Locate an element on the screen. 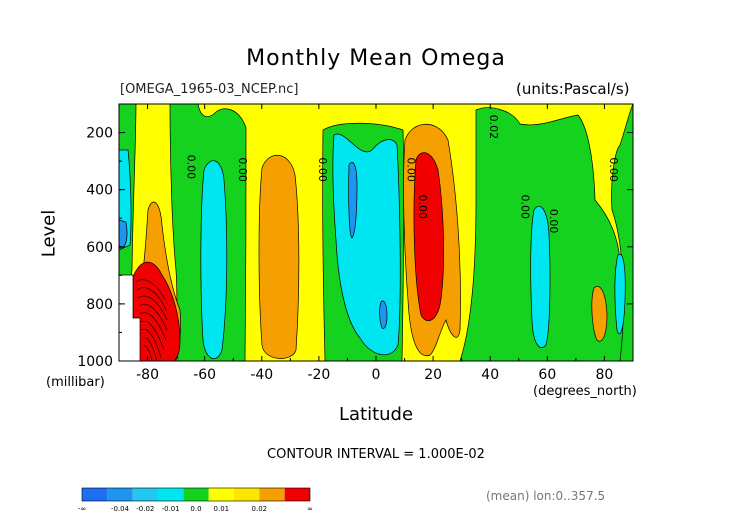 This screenshot has height=532, width=752. colorbar-frame is located at coordinates (196, 494).